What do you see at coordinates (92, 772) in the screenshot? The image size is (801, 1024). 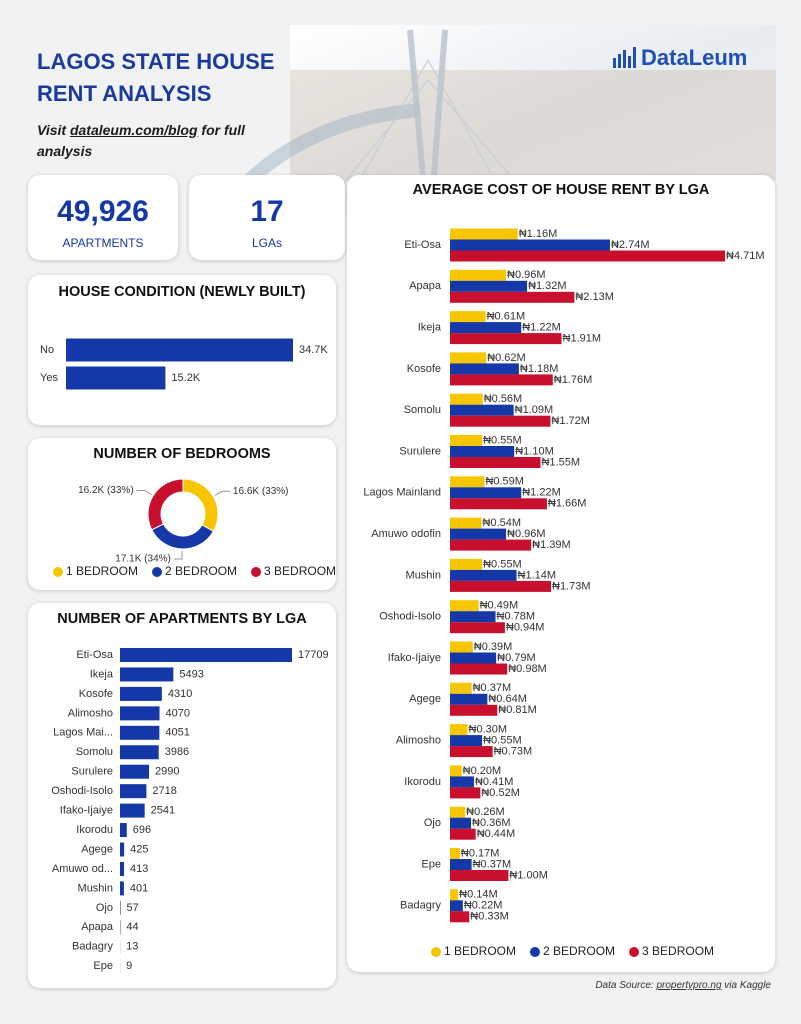 I see `category-label: Surulere` at bounding box center [92, 772].